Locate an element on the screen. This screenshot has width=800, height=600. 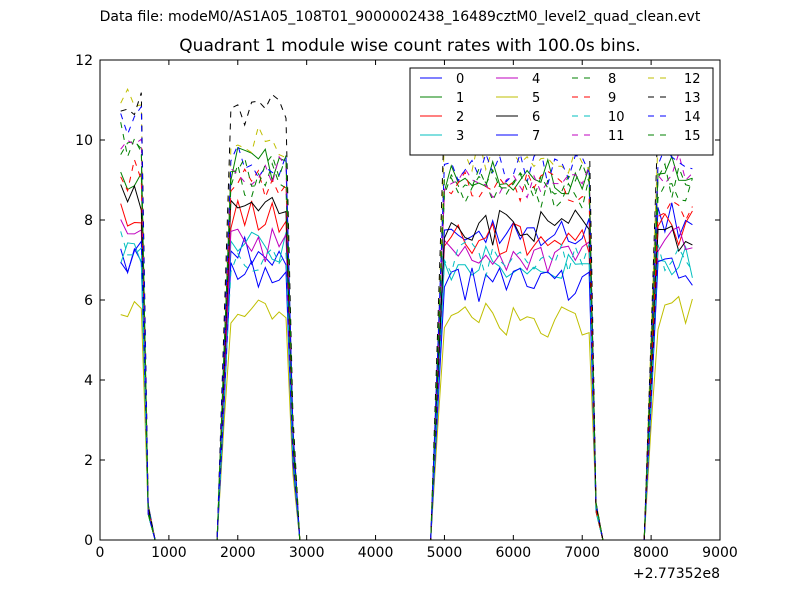
legend-label: 11 is located at coordinates (616, 136).